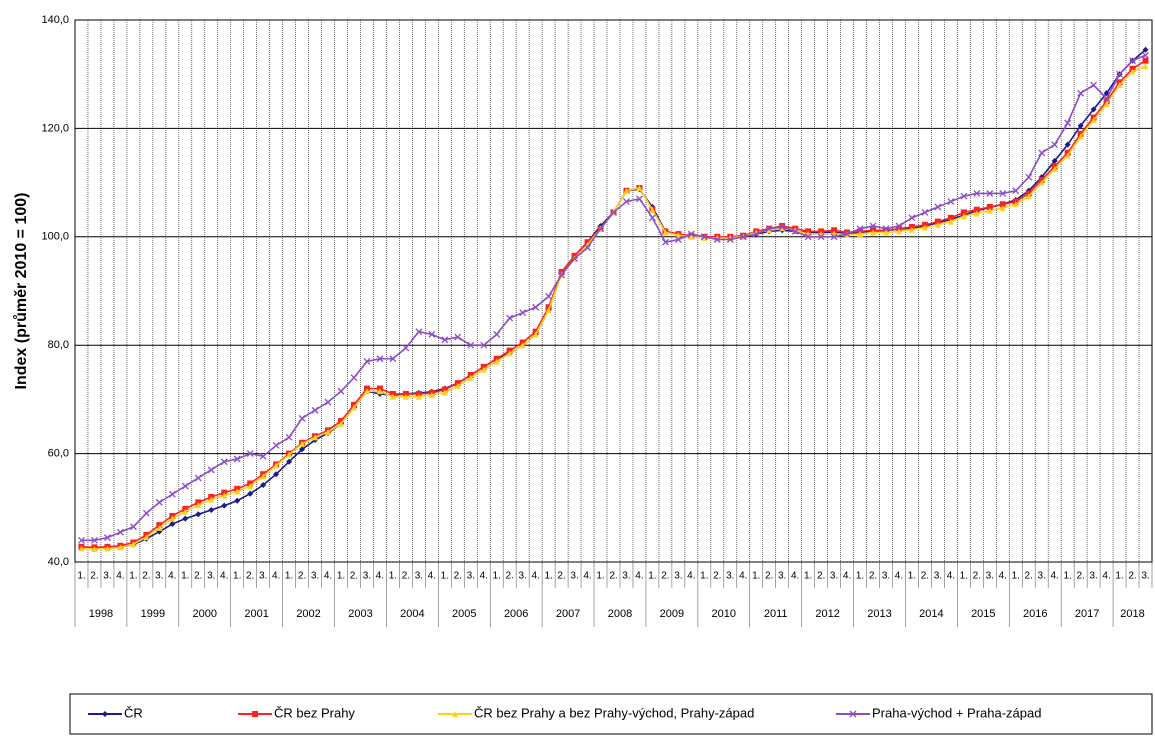 The height and width of the screenshot is (754, 1155). Describe the element at coordinates (620, 614) in the screenshot. I see `year-label: 2008` at that location.